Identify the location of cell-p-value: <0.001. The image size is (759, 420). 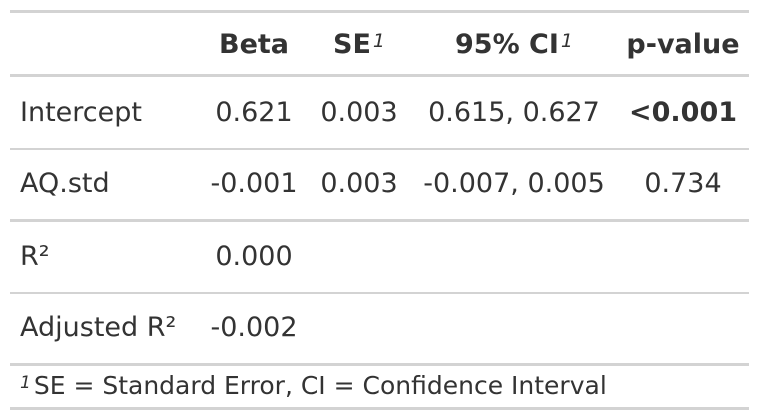
(683, 112).